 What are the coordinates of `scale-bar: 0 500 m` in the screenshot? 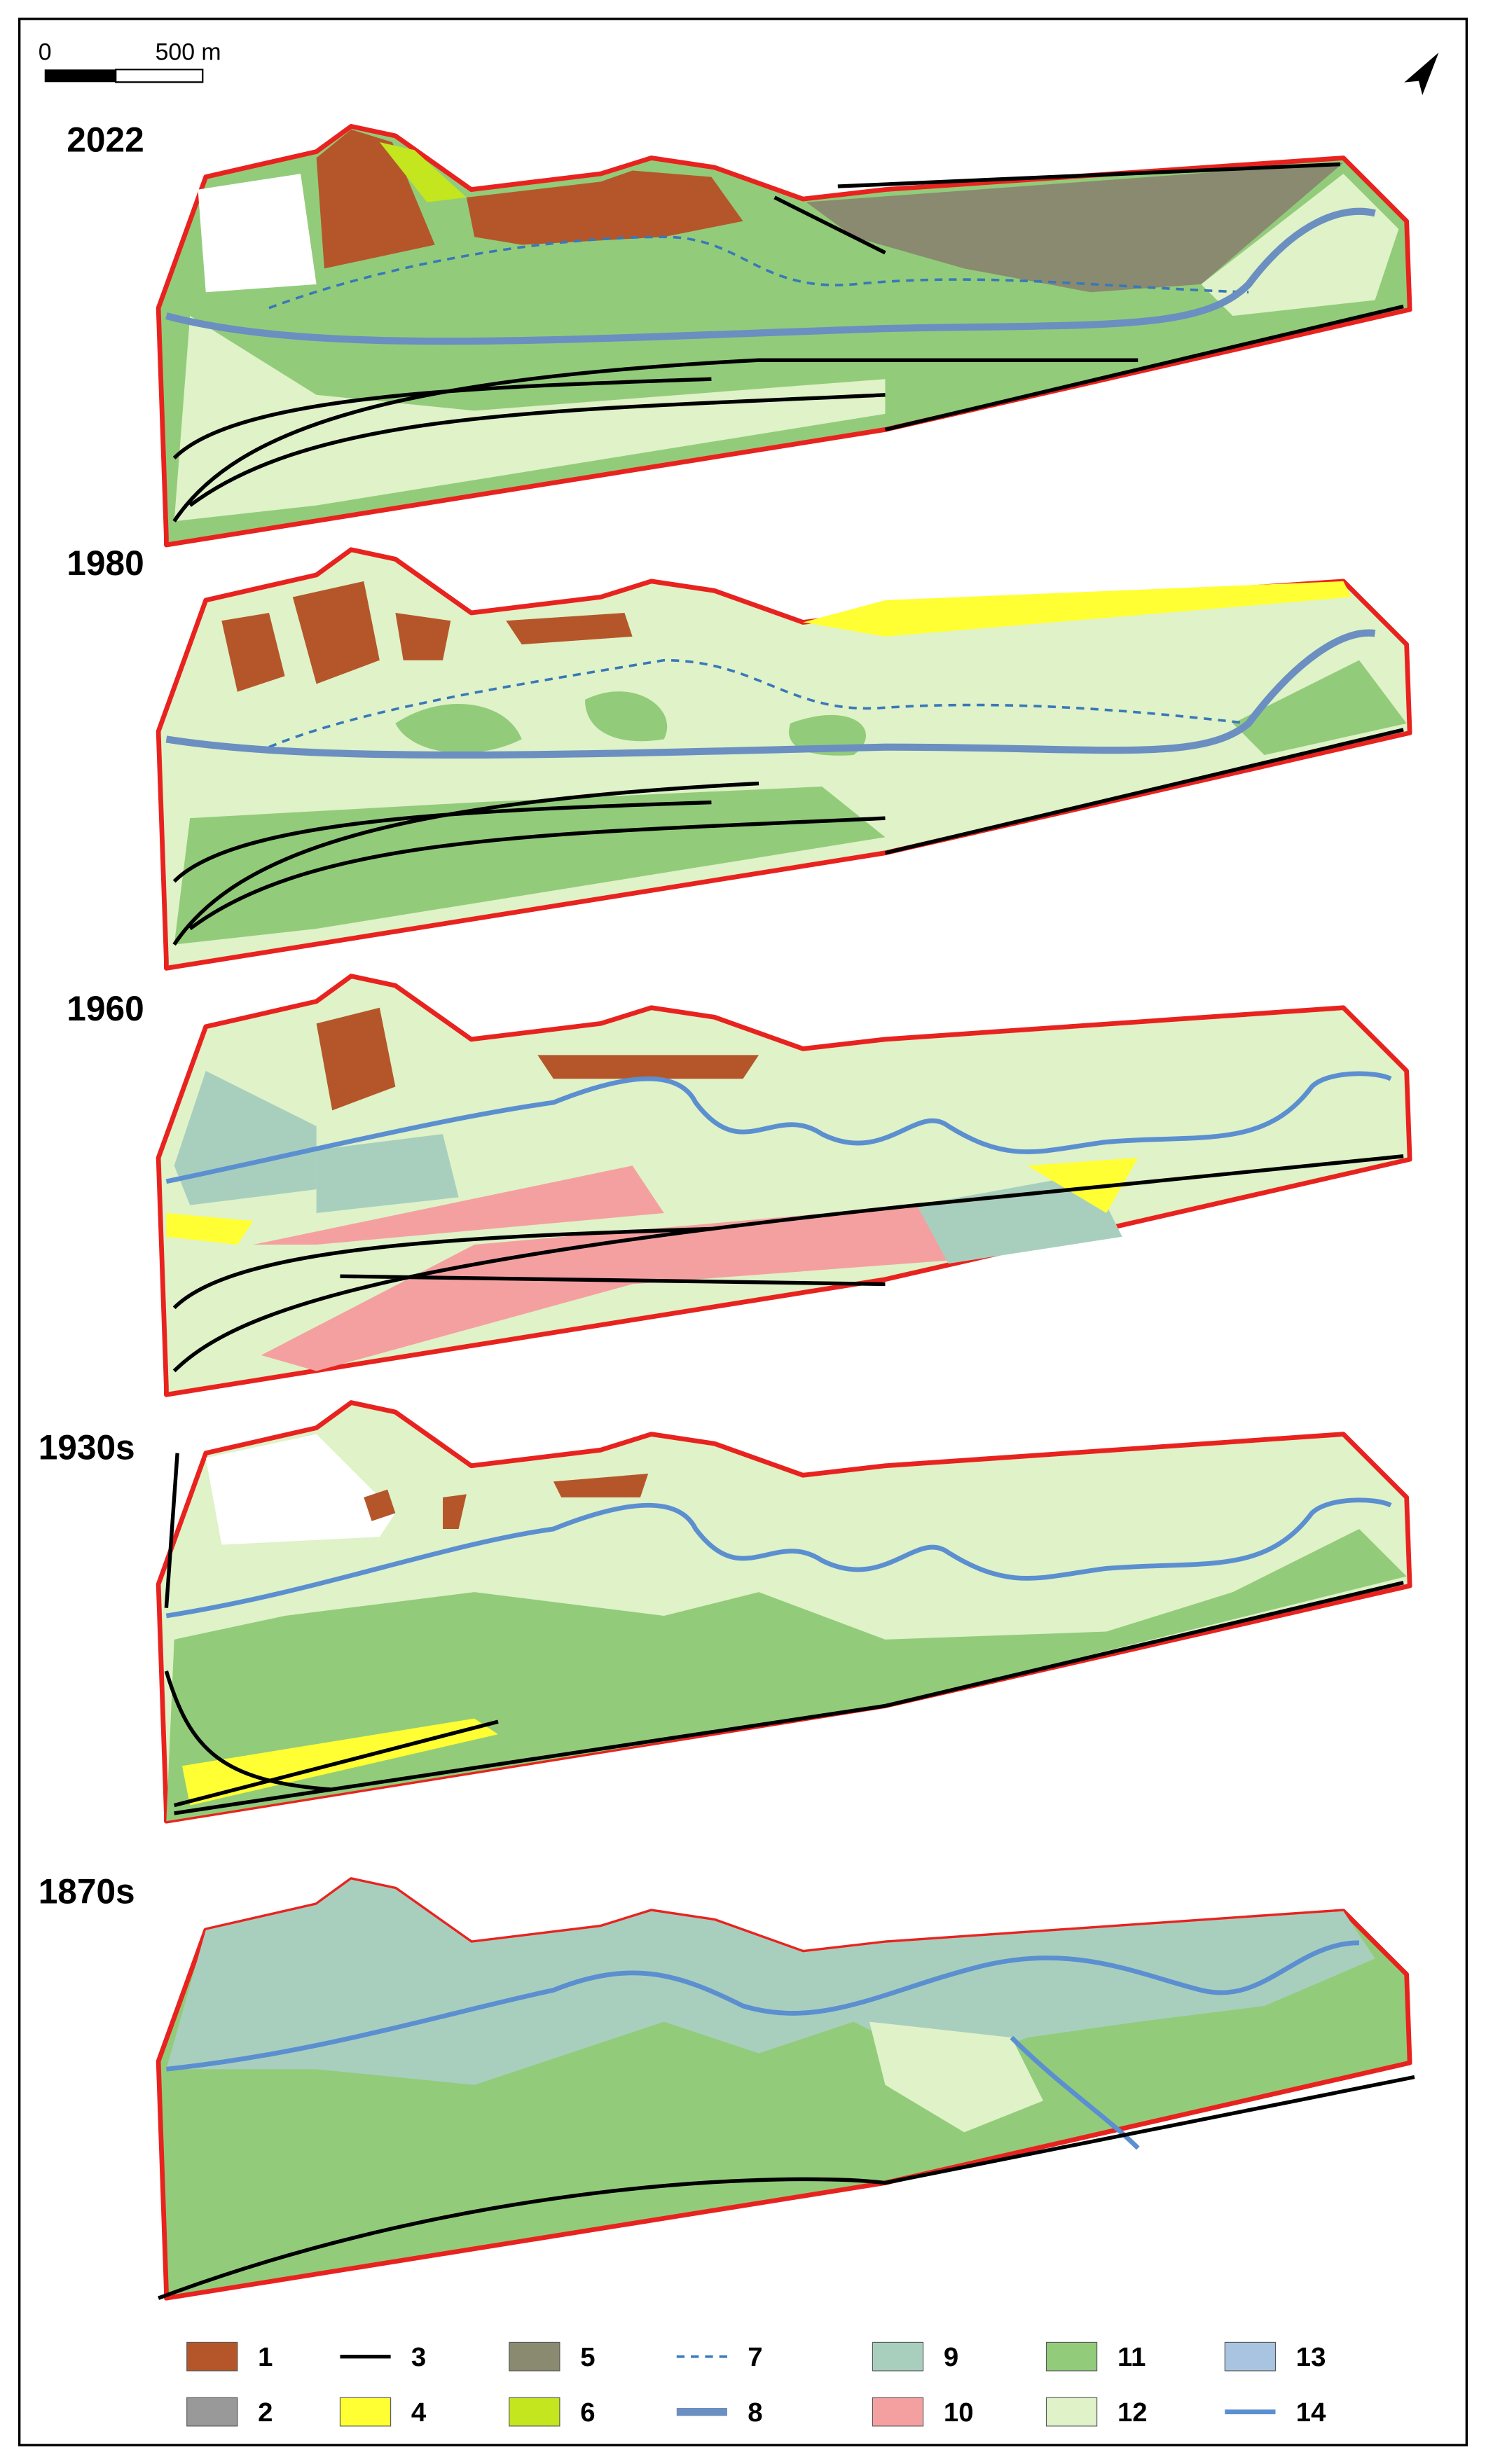 It's located at (130, 61).